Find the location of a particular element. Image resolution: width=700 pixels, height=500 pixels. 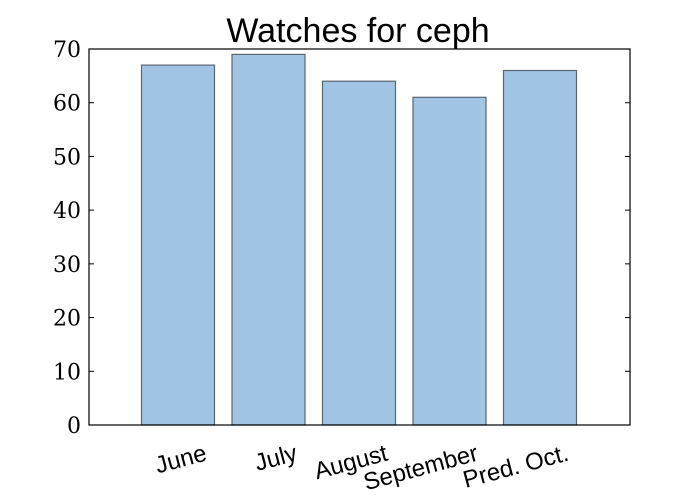

y-tick-label-10: 10 is located at coordinates (67, 372).